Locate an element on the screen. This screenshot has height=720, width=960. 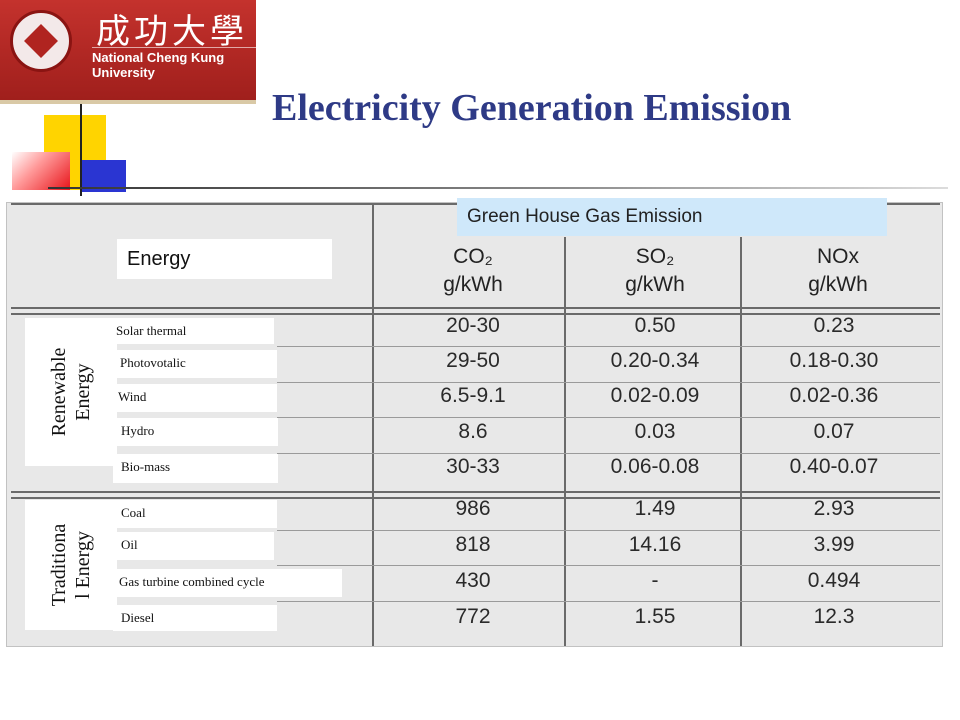
column-header-co2: CO₂ g/kWh is located at coordinates (473, 271).